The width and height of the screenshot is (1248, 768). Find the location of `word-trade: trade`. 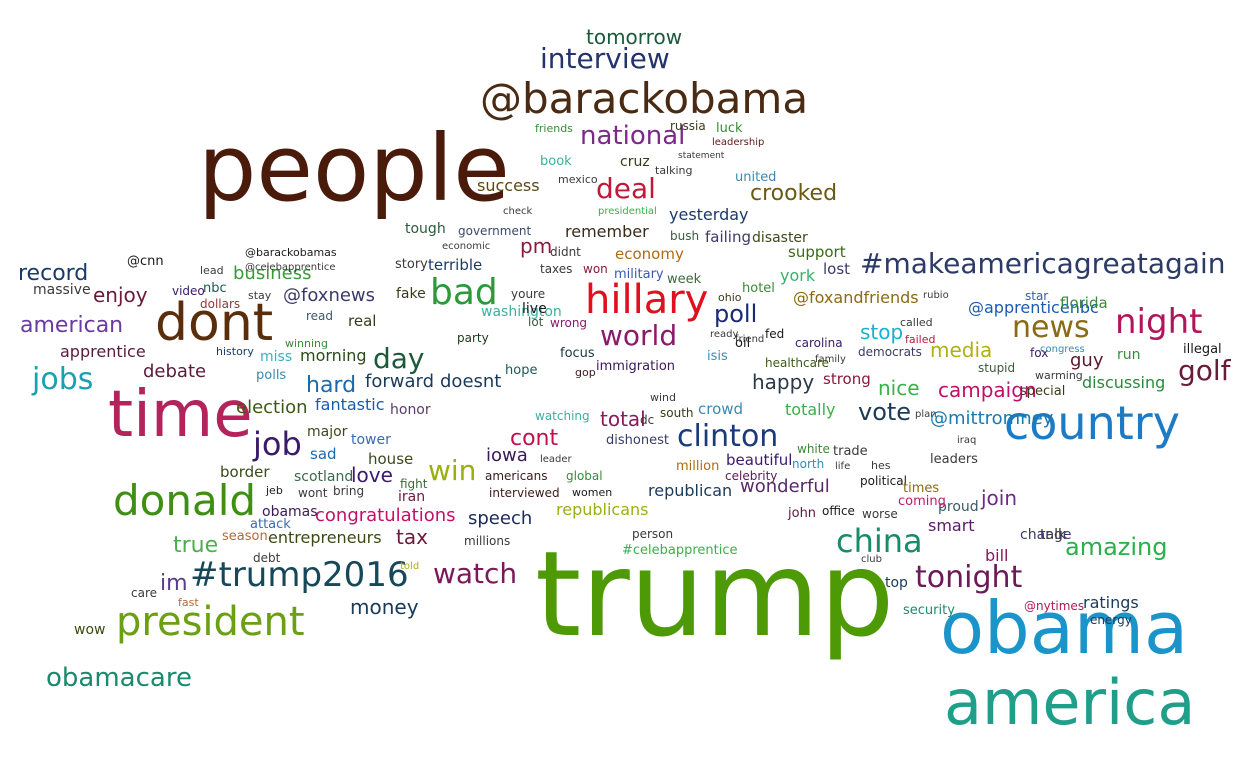

word-trade: trade is located at coordinates (850, 451).